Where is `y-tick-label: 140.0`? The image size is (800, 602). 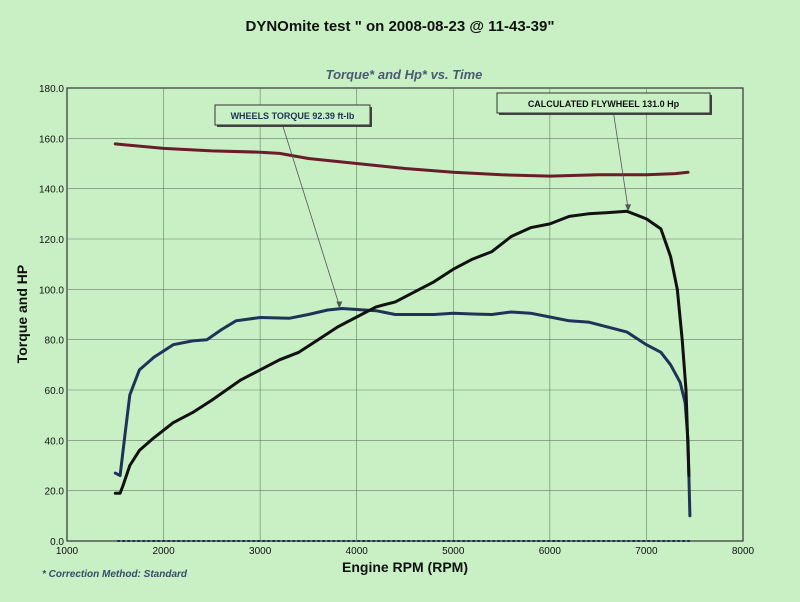
y-tick-label: 140.0 is located at coordinates (51, 190).